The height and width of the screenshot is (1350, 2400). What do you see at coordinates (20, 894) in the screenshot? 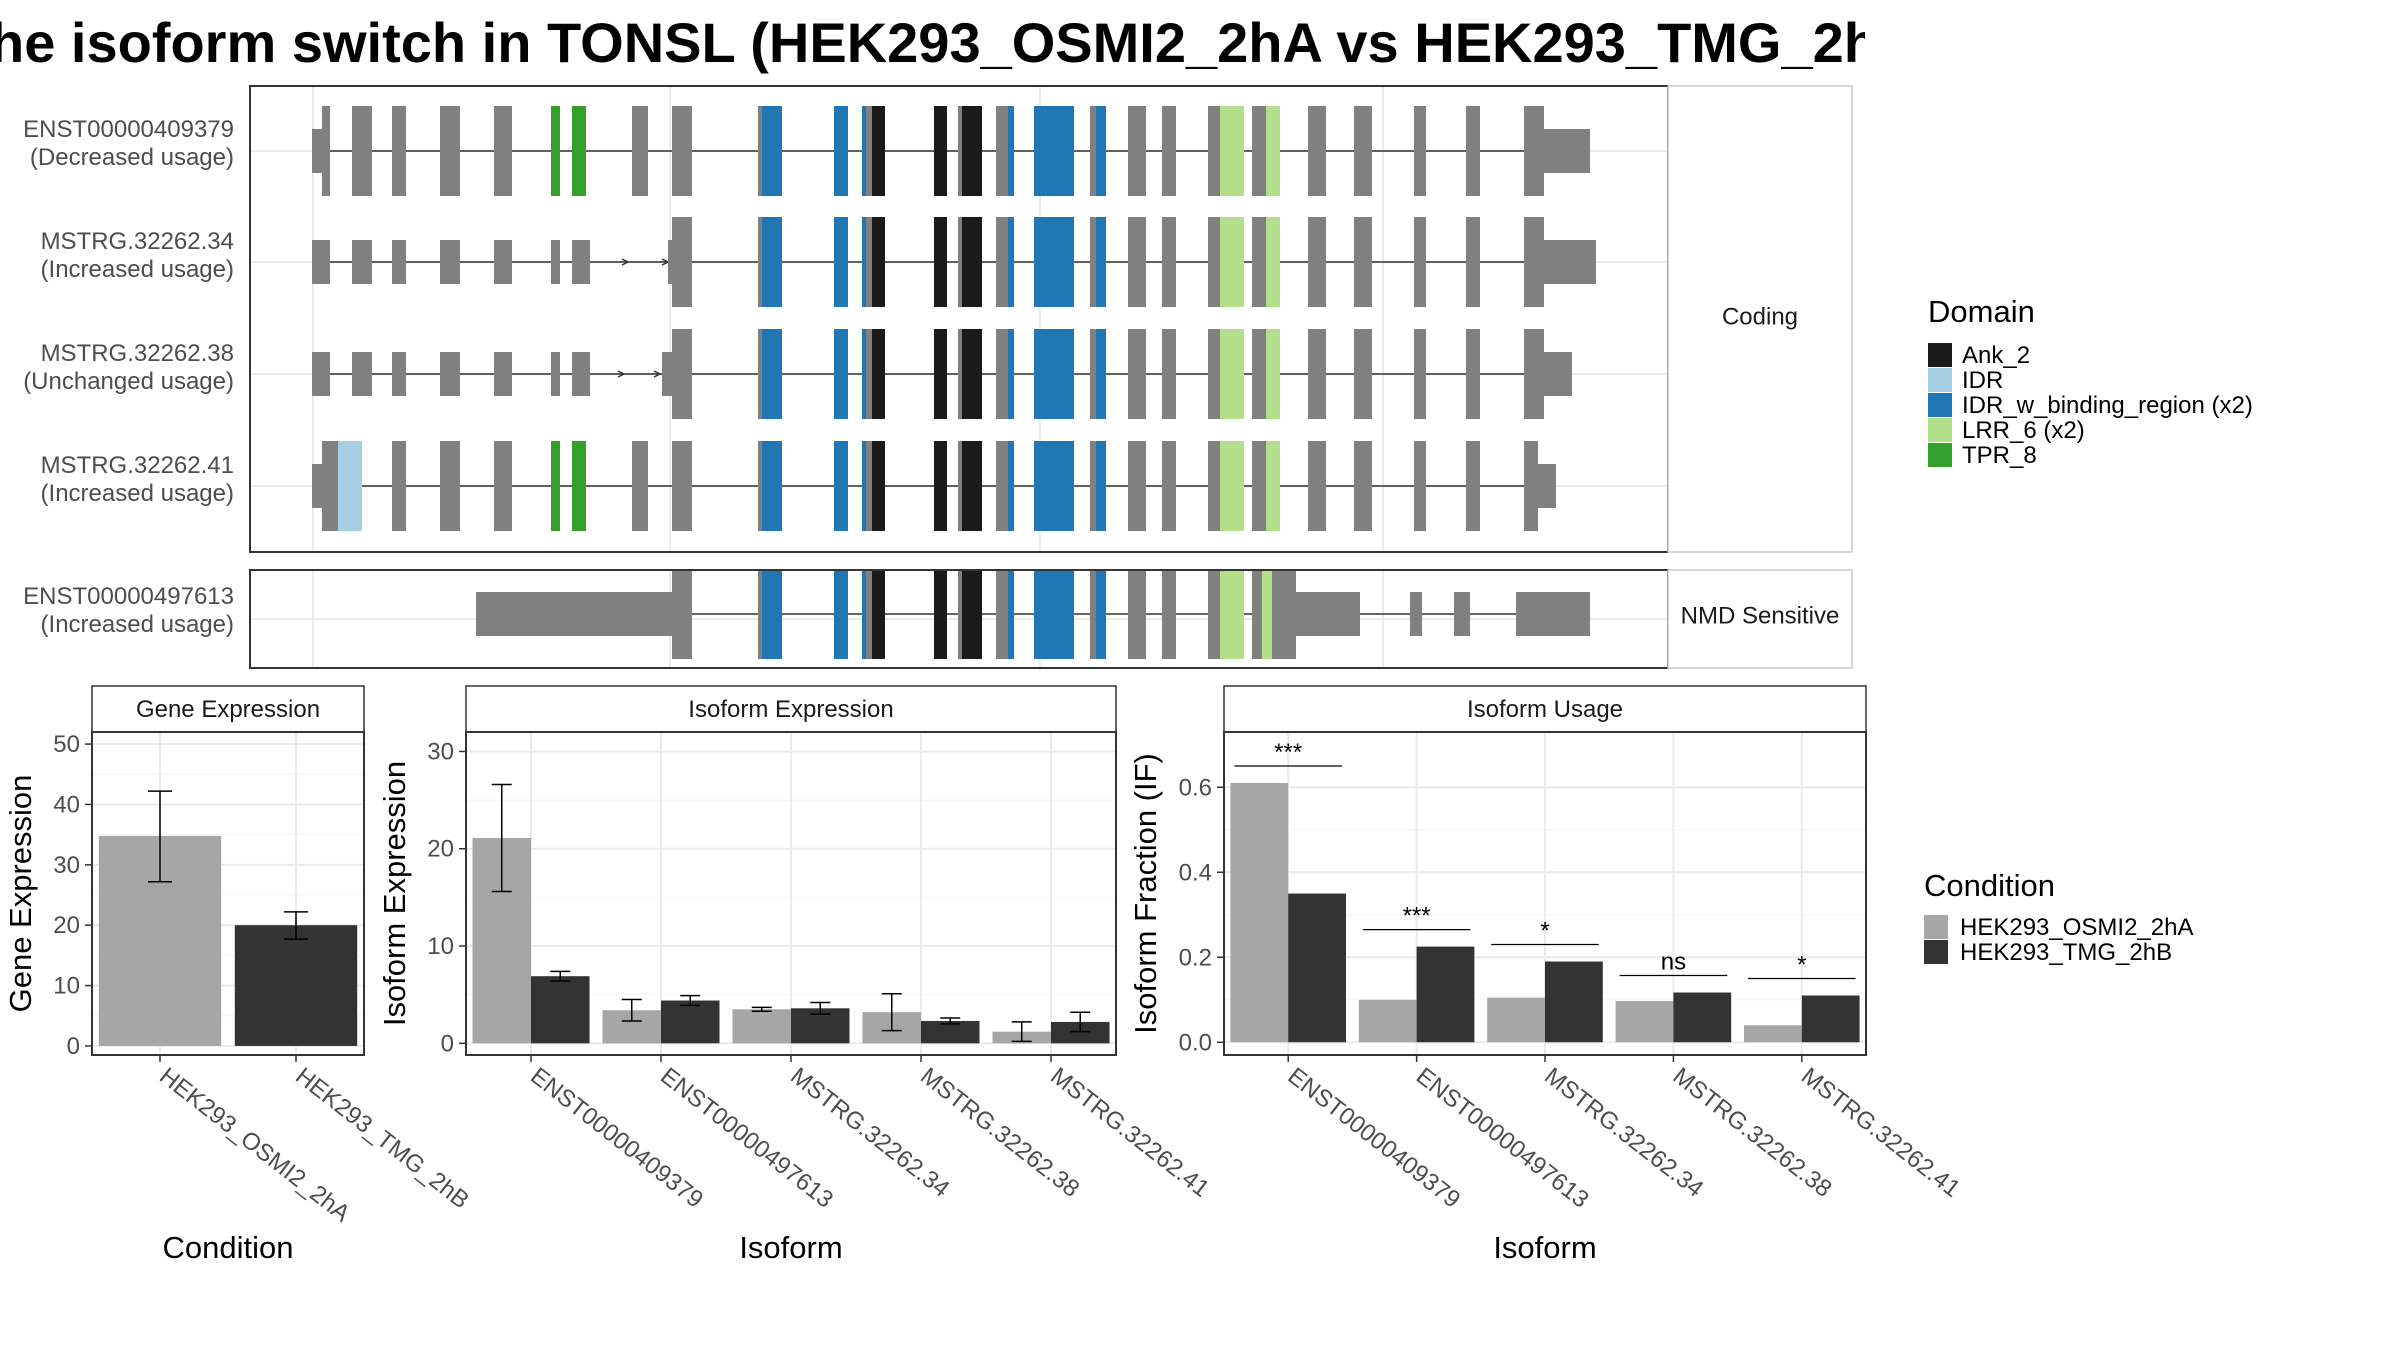
I see `y-axis-title: Gene Expression` at bounding box center [20, 894].